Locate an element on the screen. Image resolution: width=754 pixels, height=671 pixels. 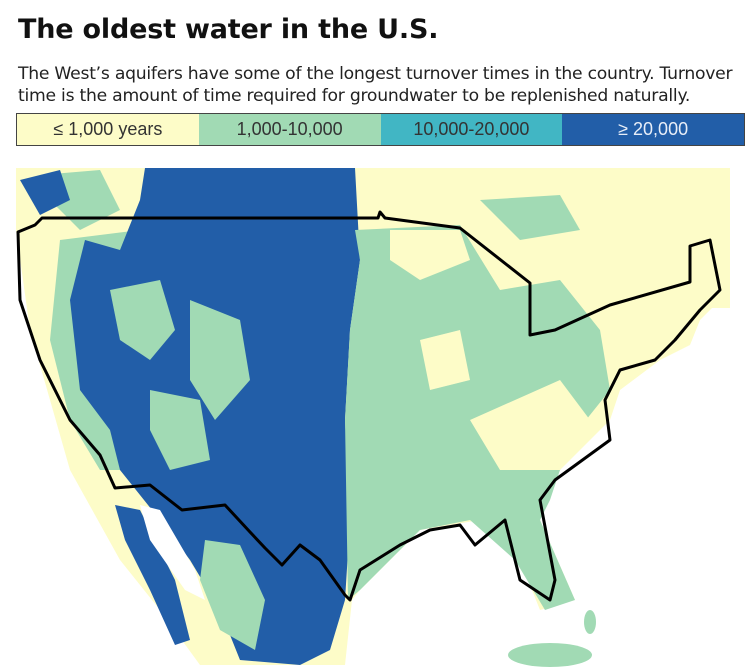
legend-item-10000-20000: 10,000-20,000 is located at coordinates (471, 129).